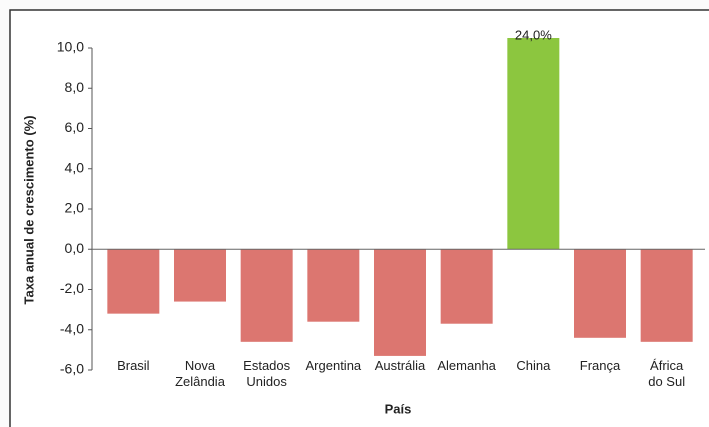  What do you see at coordinates (267, 373) in the screenshot?
I see `x-tick-label: Estados Unidos` at bounding box center [267, 373].